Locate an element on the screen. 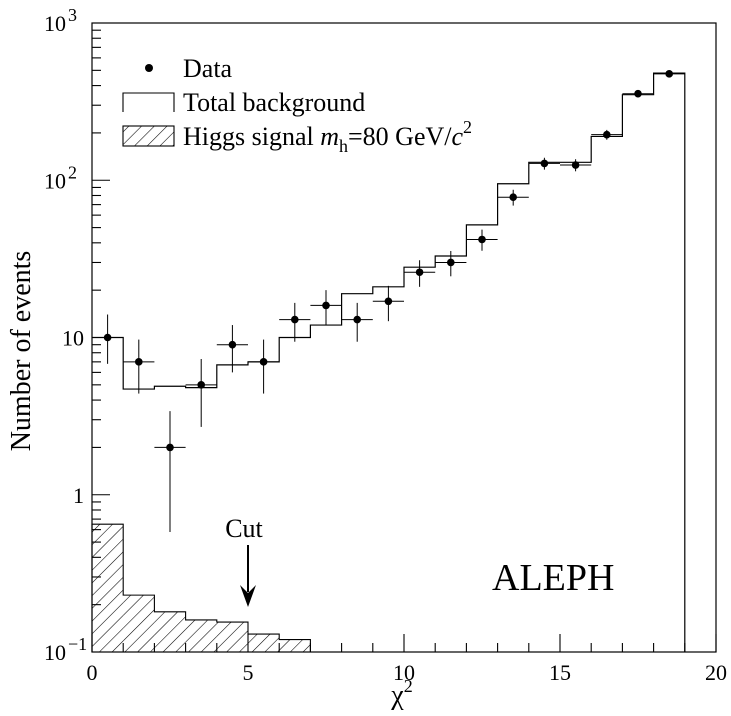 The image size is (731, 716). legend-signal-label-pre: Higgs signal is located at coordinates (251, 136).